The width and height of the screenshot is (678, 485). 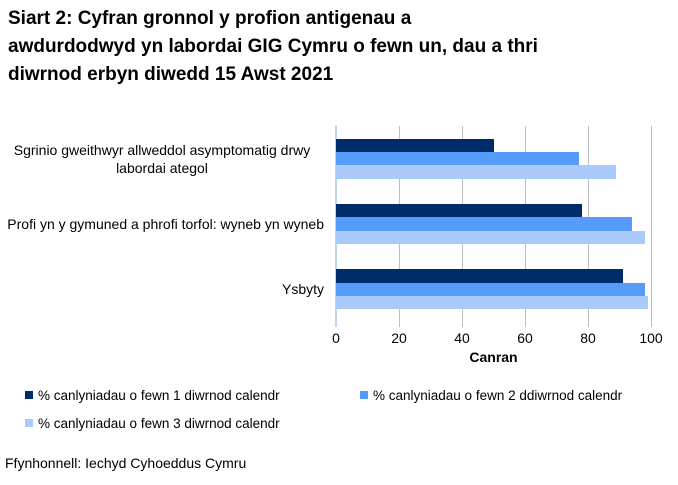 I want to click on legend-label-2: % canlyniadau o fewn 3 diwrnod calendr, so click(x=159, y=423).